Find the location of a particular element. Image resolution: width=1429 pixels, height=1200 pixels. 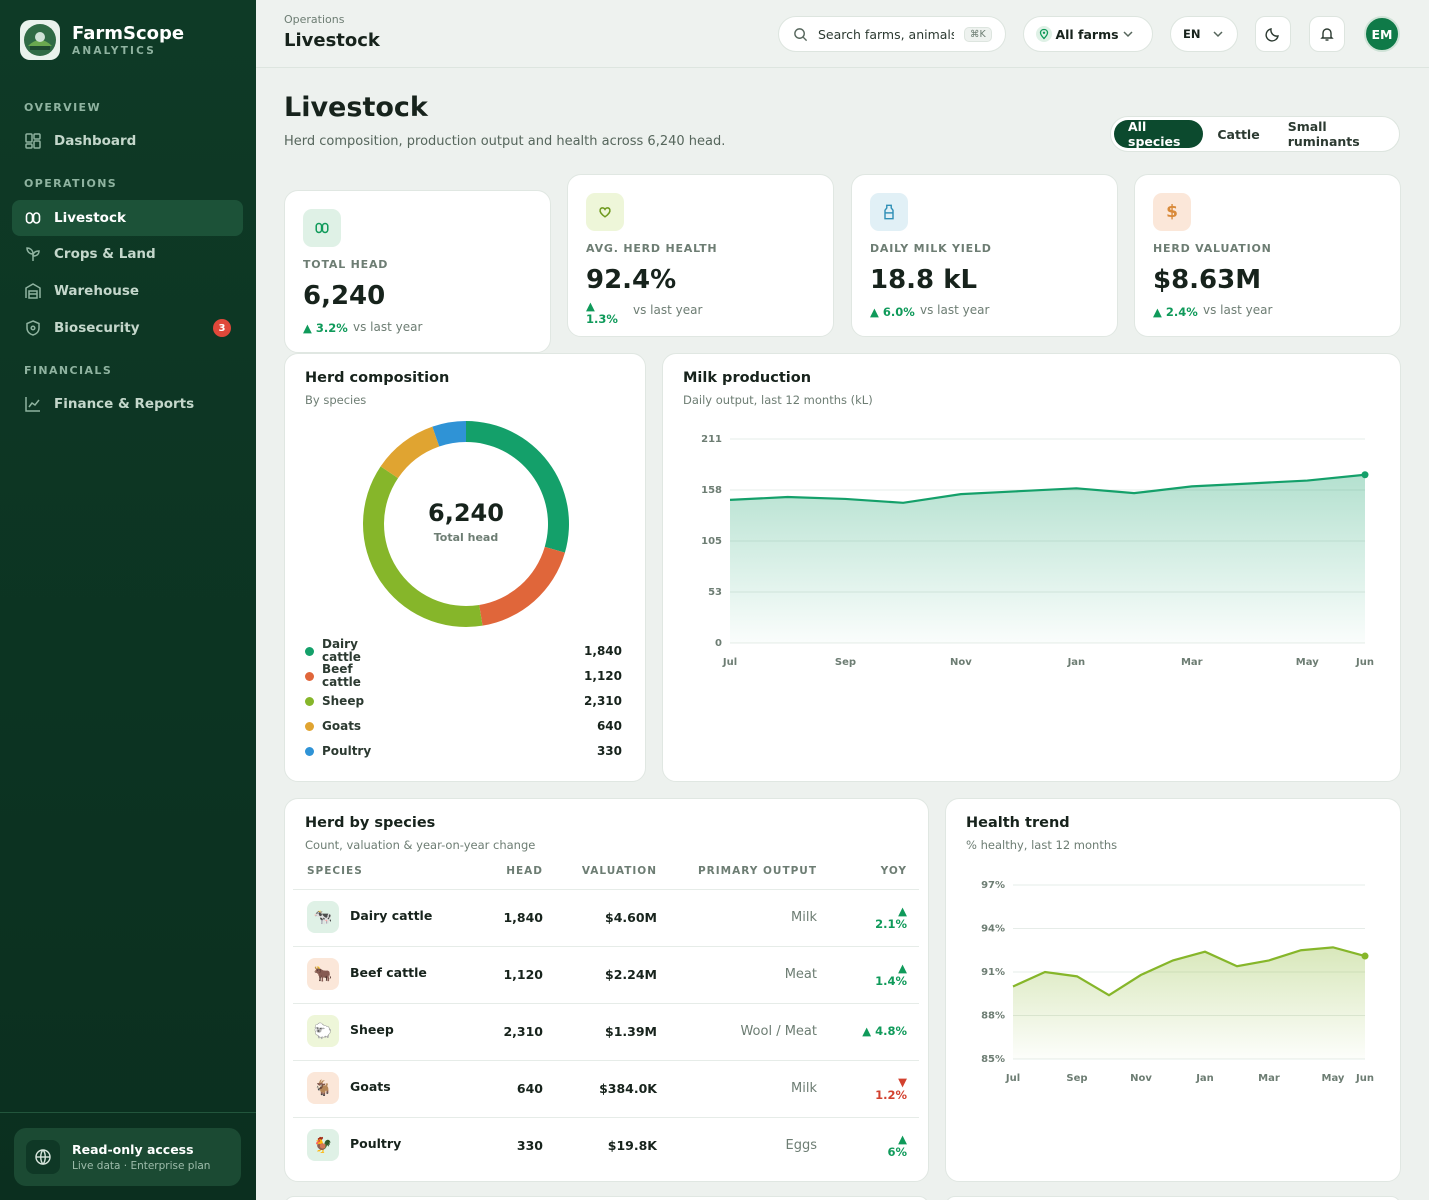

species-name: Beef cattle is located at coordinates (388, 972).